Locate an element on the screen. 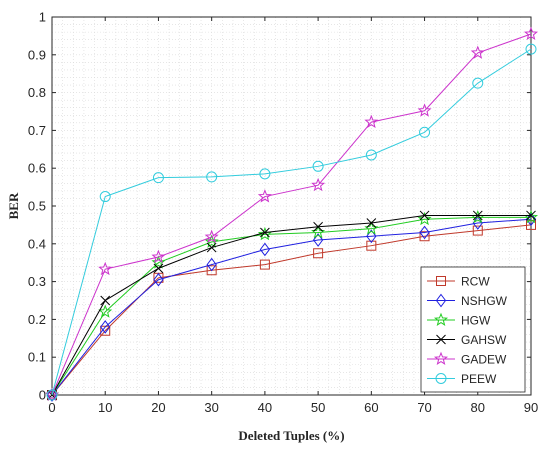 The height and width of the screenshot is (452, 550). x-tick-label: 70 is located at coordinates (424, 407).